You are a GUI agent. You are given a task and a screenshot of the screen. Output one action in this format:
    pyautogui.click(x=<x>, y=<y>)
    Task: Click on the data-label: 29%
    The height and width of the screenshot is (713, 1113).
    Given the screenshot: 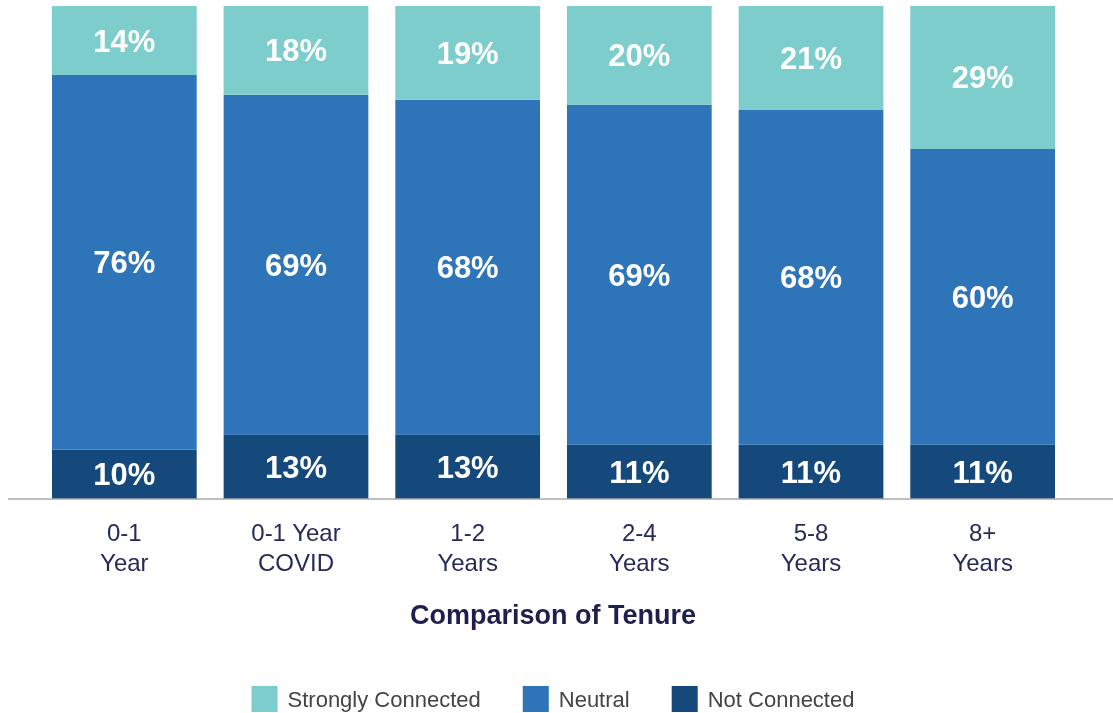 What is the action you would take?
    pyautogui.click(x=982, y=78)
    